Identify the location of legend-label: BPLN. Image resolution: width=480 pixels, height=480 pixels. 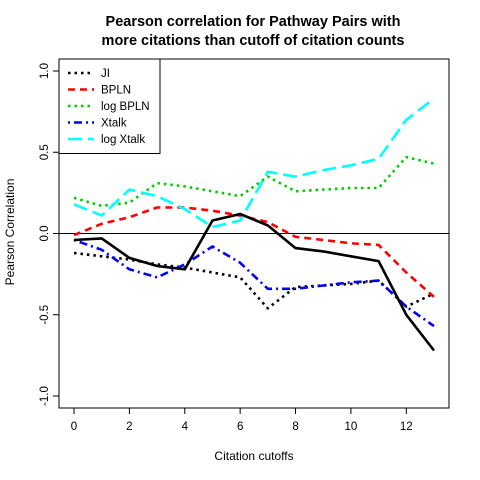
(116, 91).